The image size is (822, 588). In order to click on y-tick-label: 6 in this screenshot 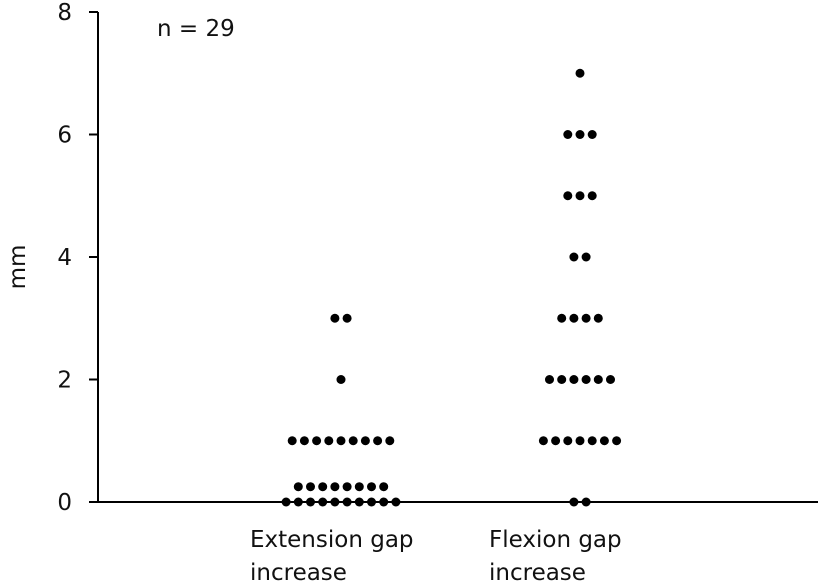, I will do `click(64, 136)`.